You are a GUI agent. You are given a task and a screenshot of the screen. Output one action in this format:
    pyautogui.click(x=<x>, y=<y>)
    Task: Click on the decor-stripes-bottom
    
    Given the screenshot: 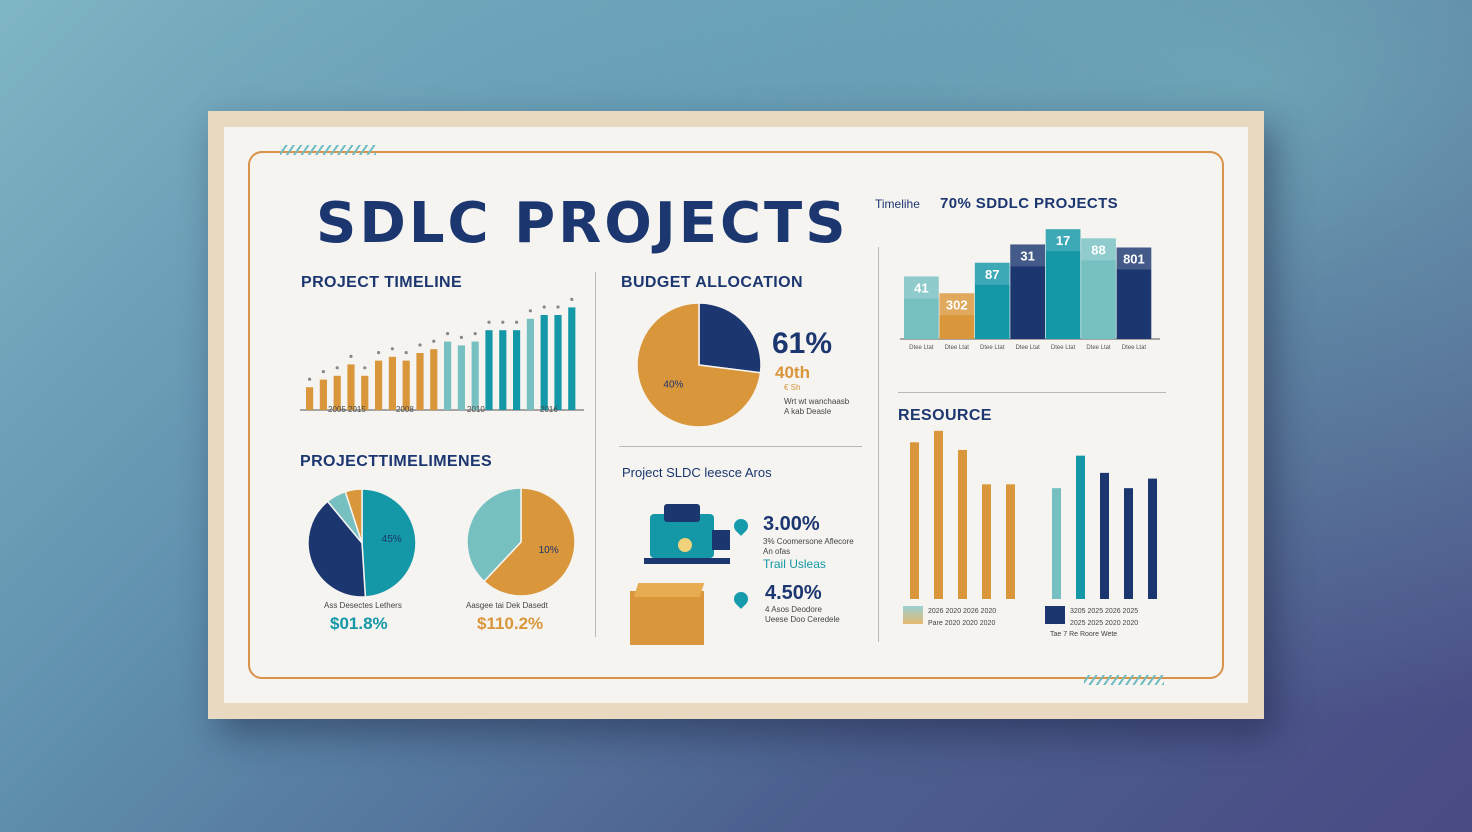 What is the action you would take?
    pyautogui.click(x=1124, y=680)
    